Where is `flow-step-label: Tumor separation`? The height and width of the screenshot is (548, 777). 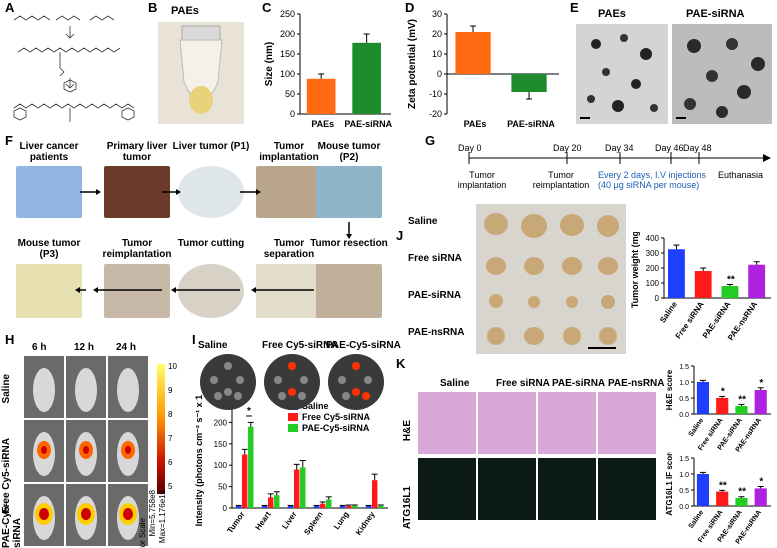
flow-step-label: Tumor separation is located at coordinates (289, 249).